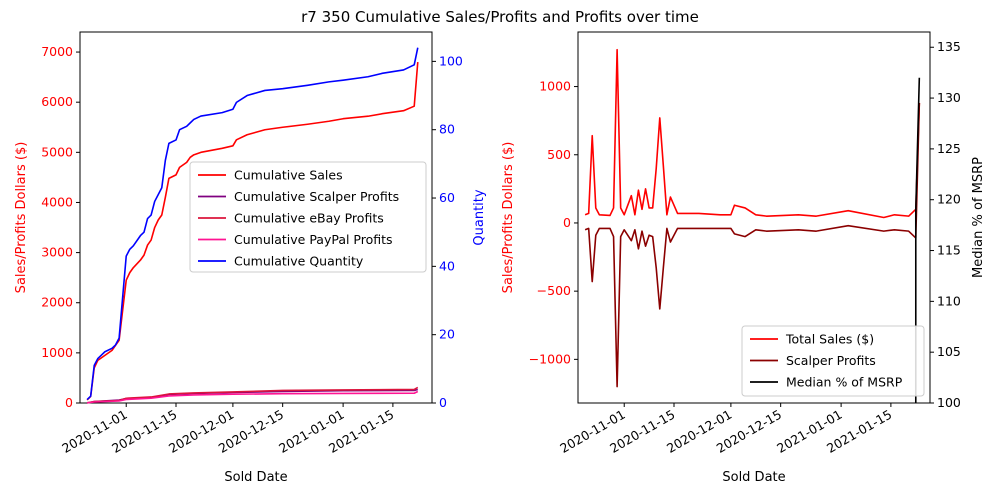 The image size is (1000, 504). I want to click on legend-label: Cumulative eBay Profits, so click(309, 218).